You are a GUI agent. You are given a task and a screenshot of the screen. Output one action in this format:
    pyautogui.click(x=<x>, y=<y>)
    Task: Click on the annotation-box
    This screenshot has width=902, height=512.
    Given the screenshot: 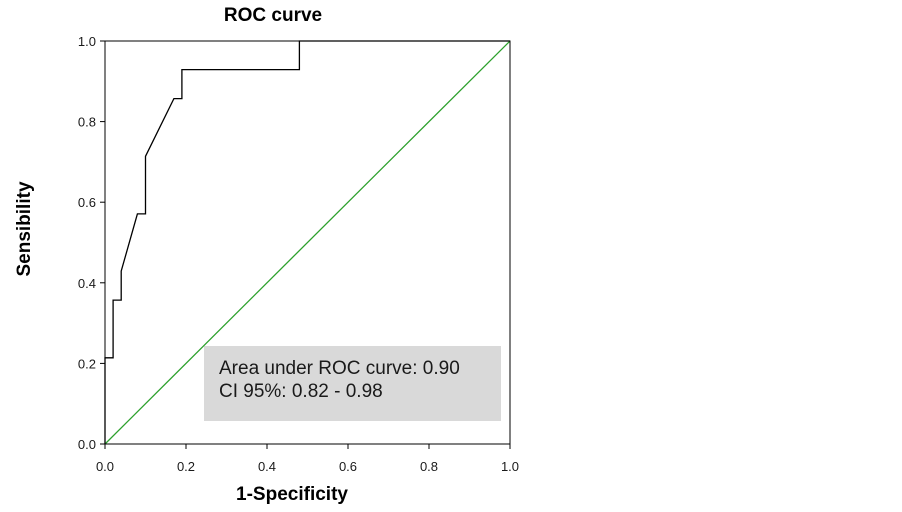 What is the action you would take?
    pyautogui.click(x=352, y=383)
    